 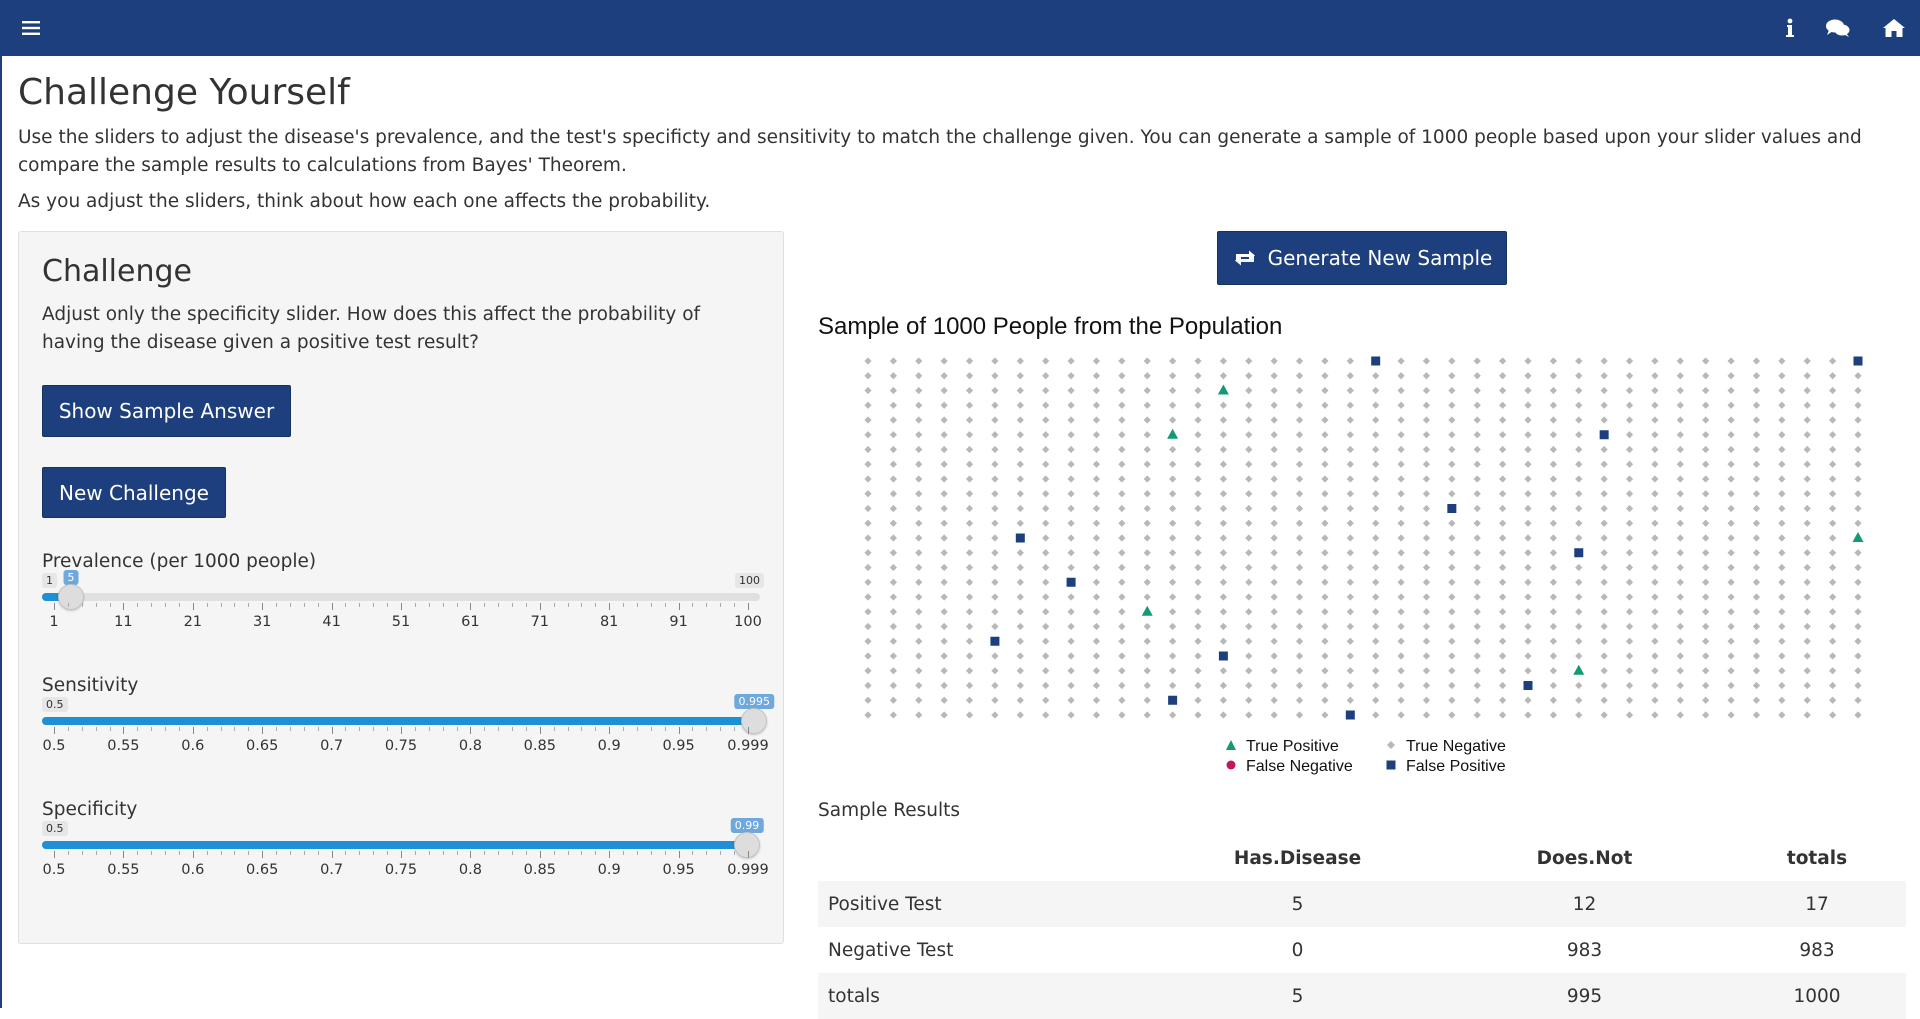 I want to click on table-cell: 995, so click(x=1584, y=996).